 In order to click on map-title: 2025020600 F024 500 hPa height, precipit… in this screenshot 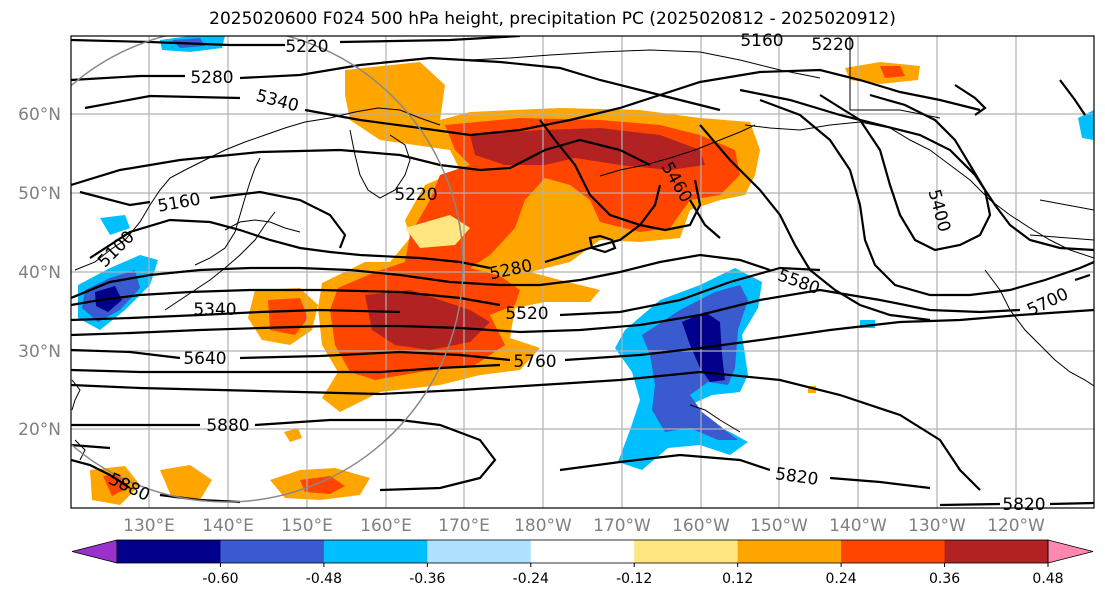, I will do `click(552, 19)`.